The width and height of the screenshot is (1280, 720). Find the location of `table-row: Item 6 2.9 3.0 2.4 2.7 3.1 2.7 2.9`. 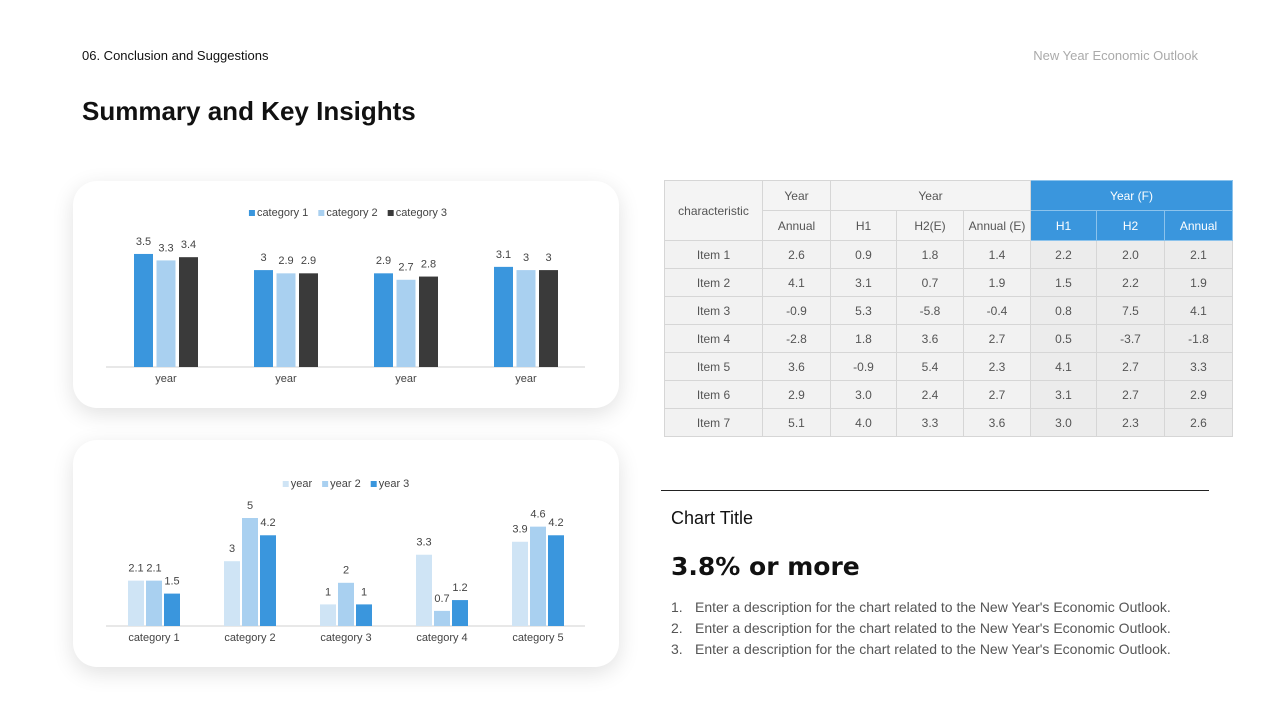

table-row: Item 6 2.9 3.0 2.4 2.7 3.1 2.7 2.9 is located at coordinates (948, 394).